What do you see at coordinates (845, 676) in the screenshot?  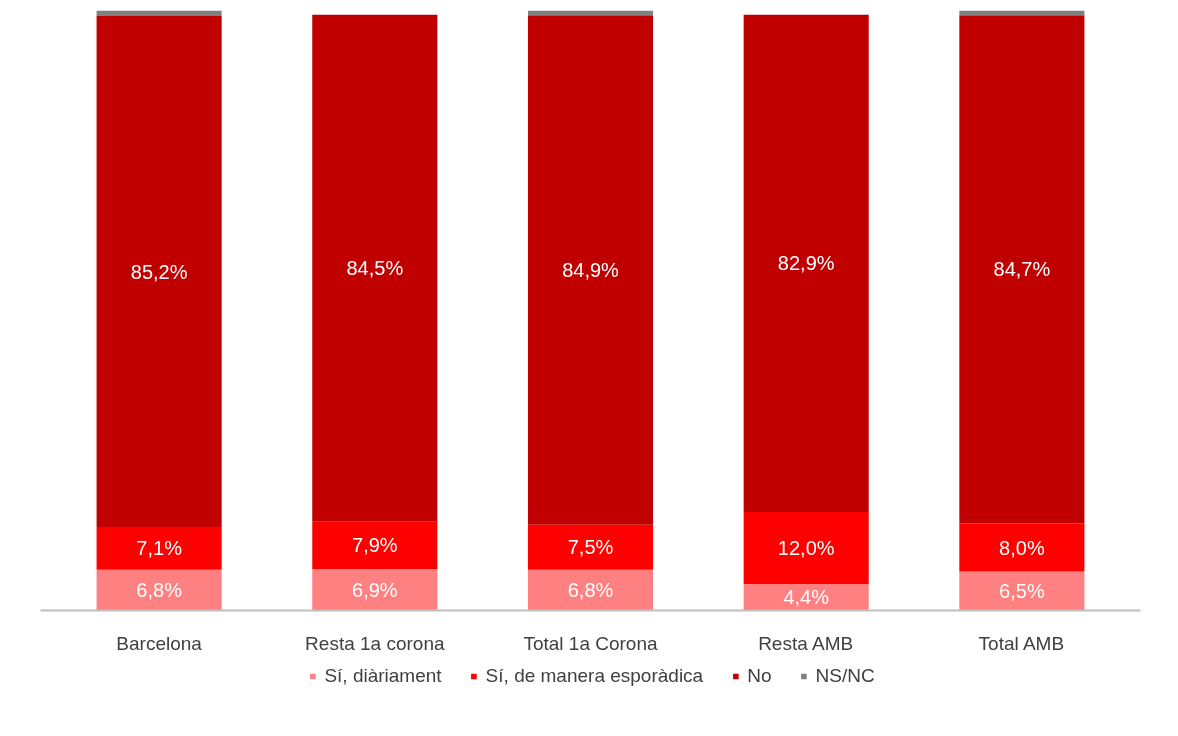 I see `legend-label: NS/NC` at bounding box center [845, 676].